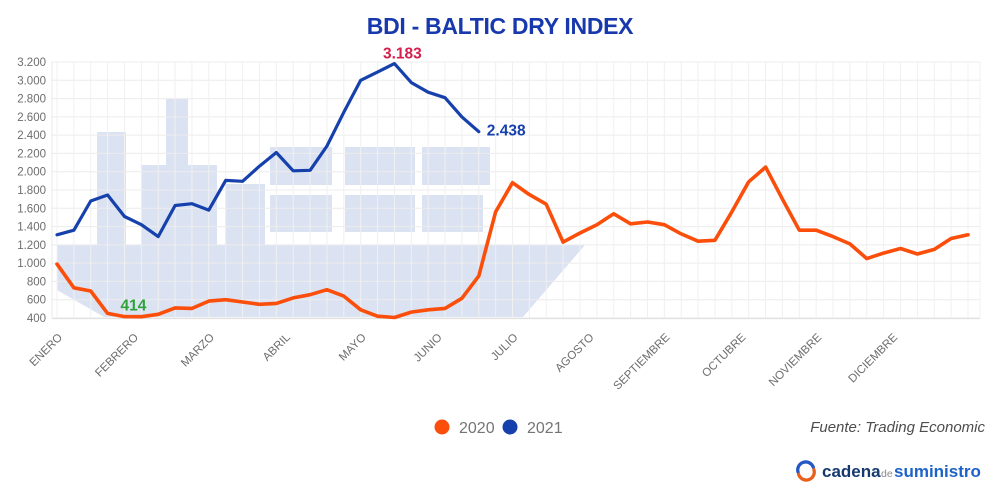  Describe the element at coordinates (887, 474) in the screenshot. I see `logo-text-de: de` at that location.